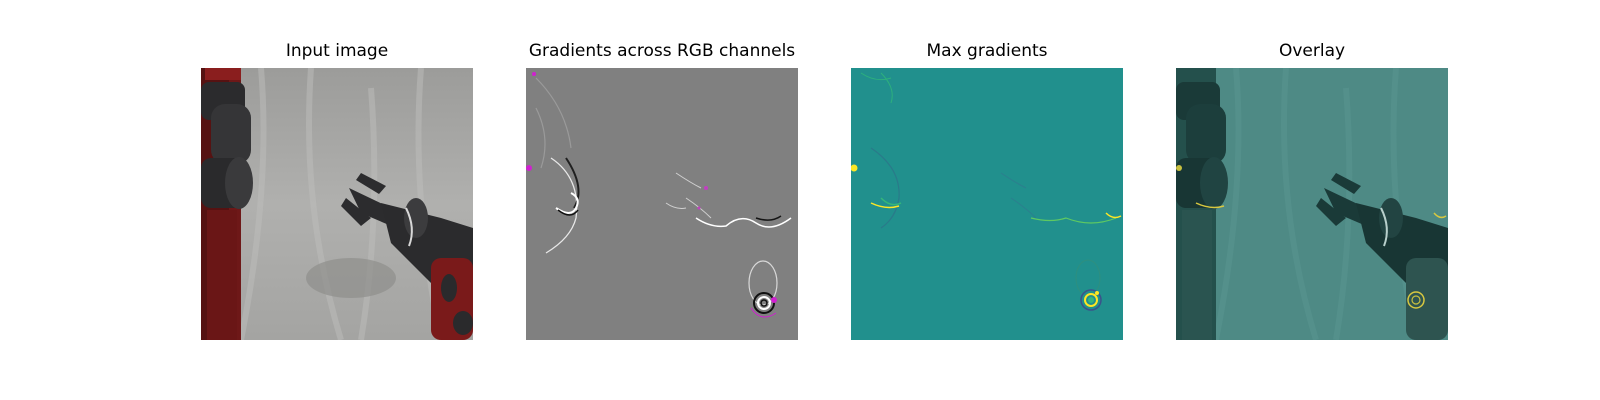 This screenshot has width=1600, height=400. What do you see at coordinates (337, 51) in the screenshot?
I see `panel-title: Input image` at bounding box center [337, 51].